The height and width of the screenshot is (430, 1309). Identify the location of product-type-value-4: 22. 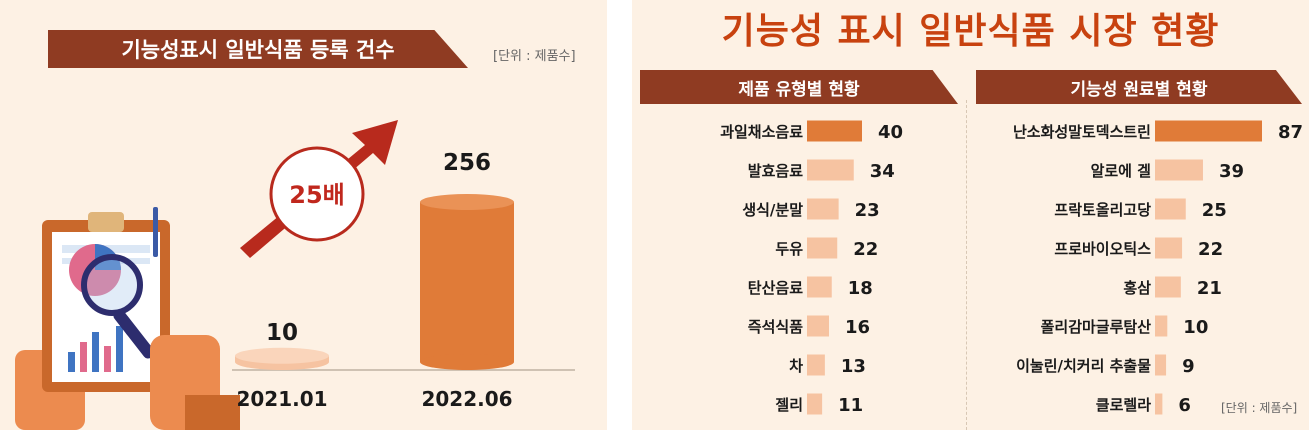
(865, 249).